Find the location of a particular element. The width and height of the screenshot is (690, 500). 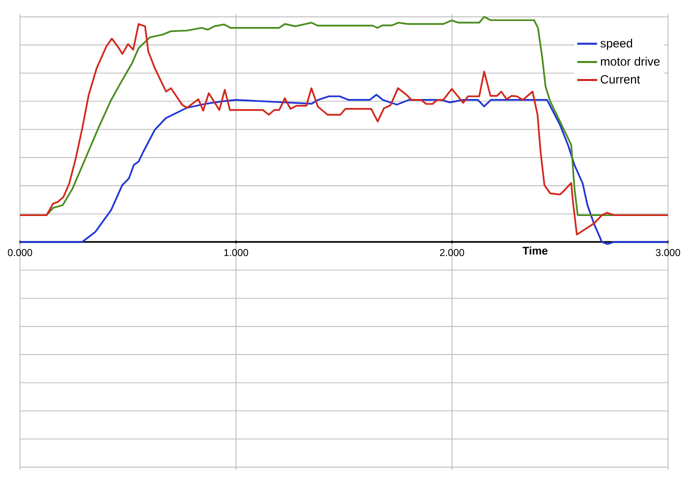

legend-label: motor drive is located at coordinates (630, 61).